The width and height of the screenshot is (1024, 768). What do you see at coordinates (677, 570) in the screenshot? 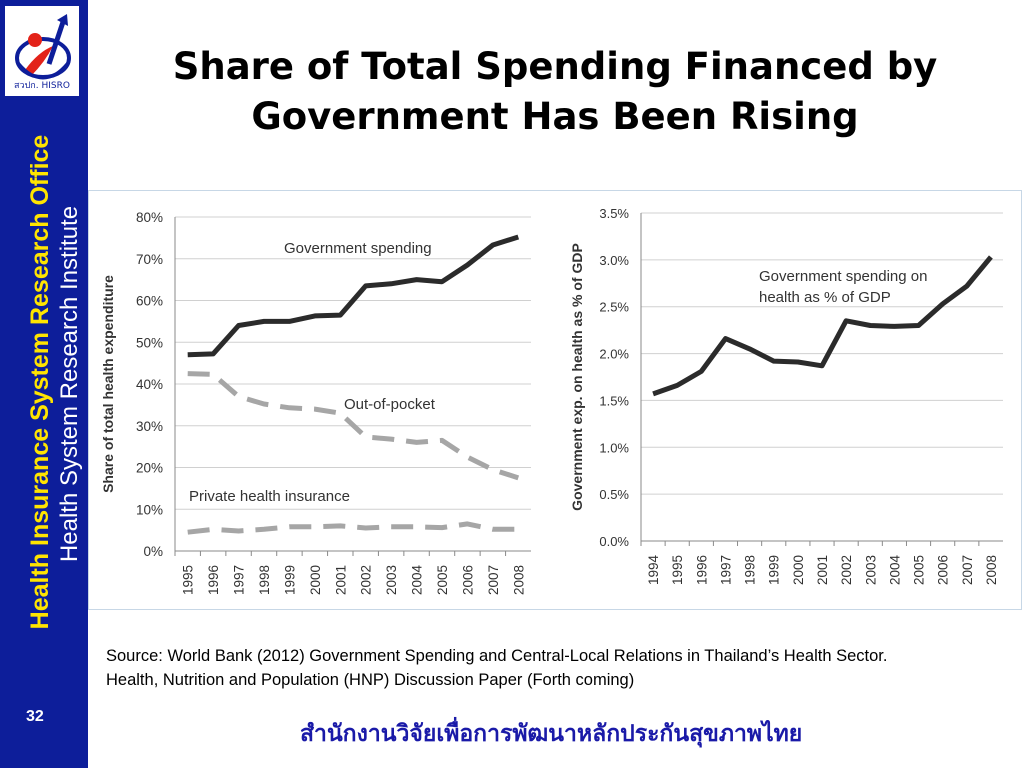
I see `chart2-x-tick-label: 1995` at bounding box center [677, 570].